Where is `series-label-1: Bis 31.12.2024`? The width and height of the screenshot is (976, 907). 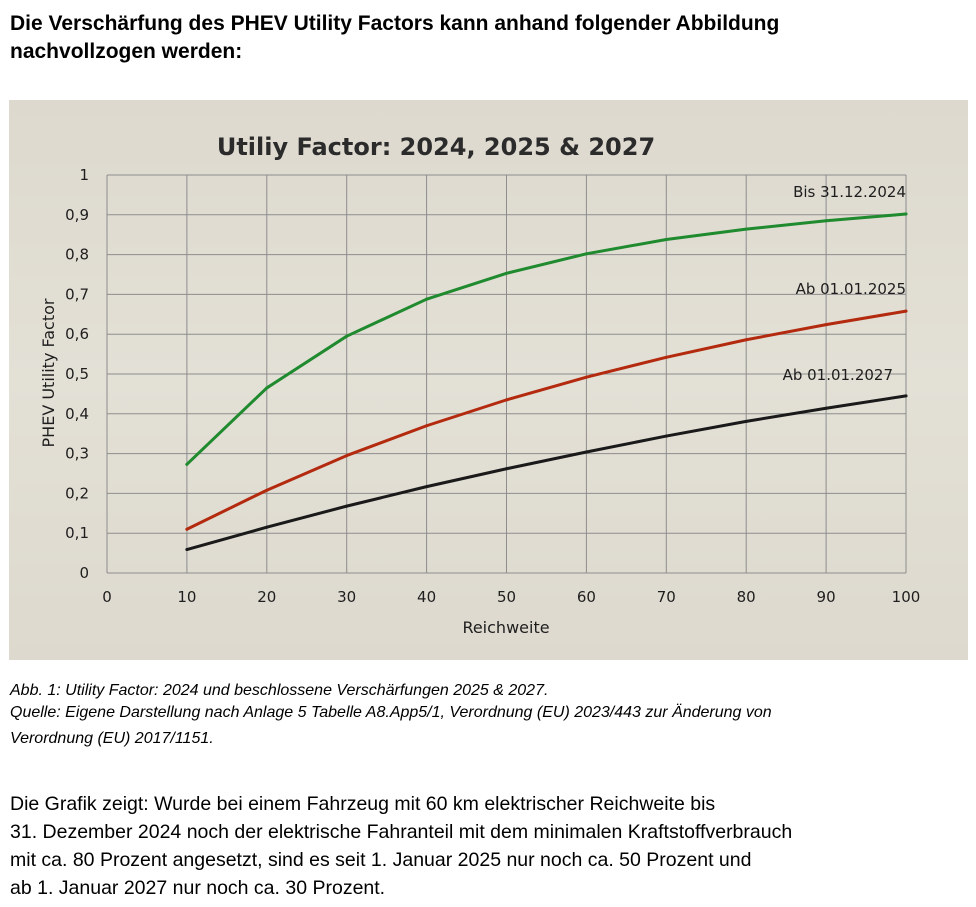
series-label-1: Bis 31.12.2024 is located at coordinates (849, 192).